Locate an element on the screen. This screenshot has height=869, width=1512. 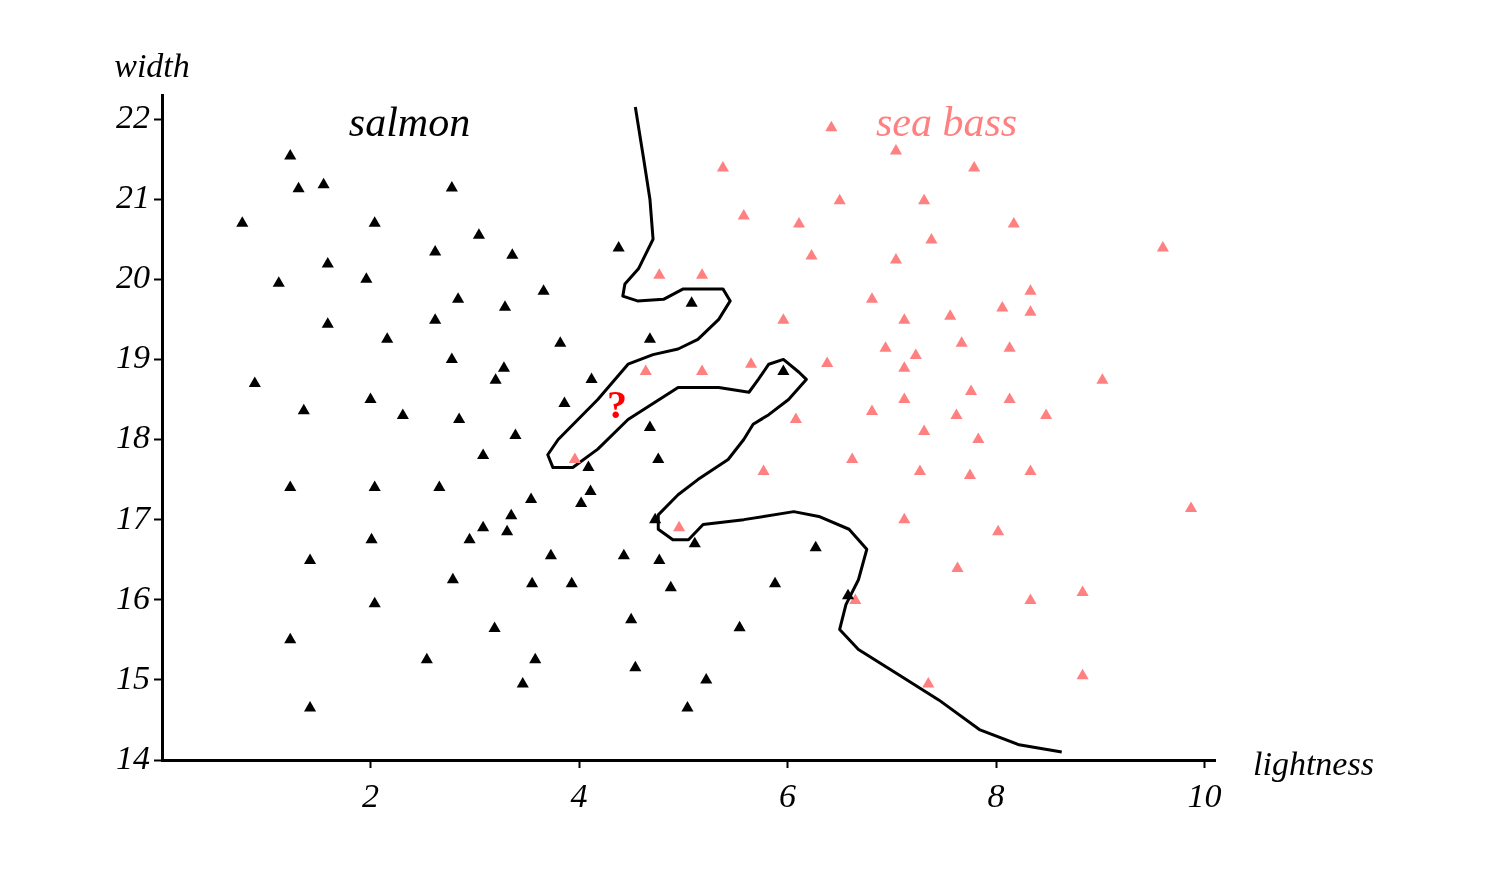
x-tick-label: 2 is located at coordinates (371, 796).